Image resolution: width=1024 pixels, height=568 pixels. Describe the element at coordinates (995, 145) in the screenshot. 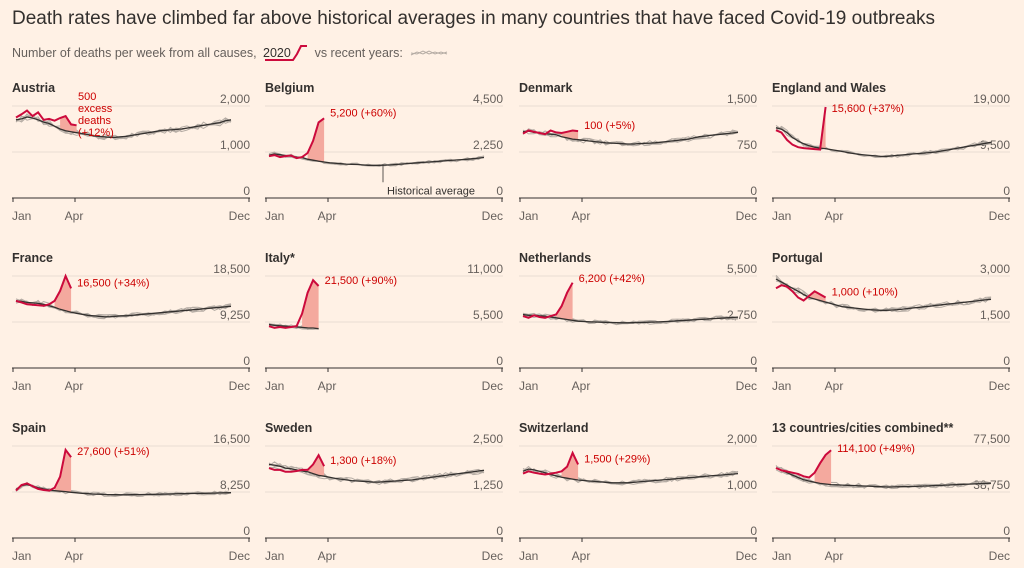

I see `y-tick-label: 9,500` at that location.